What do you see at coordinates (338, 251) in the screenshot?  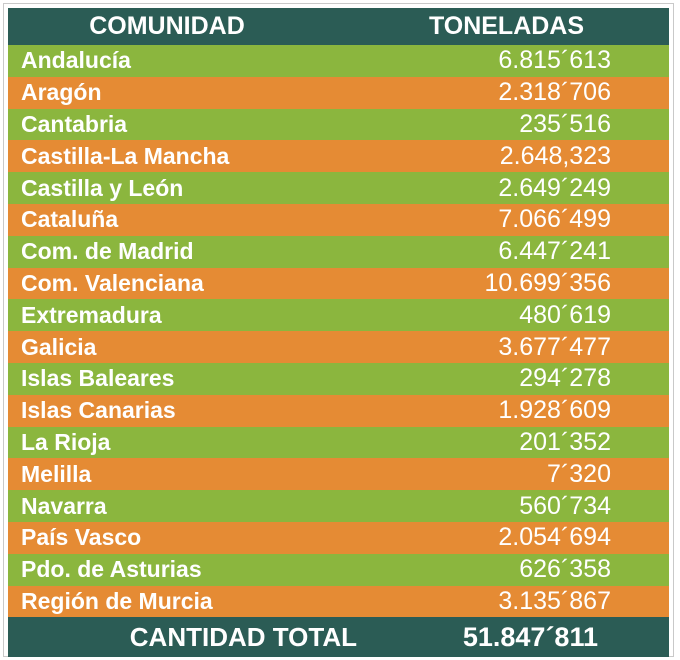 I see `table-row: Com. de Madrid 6.447´241` at bounding box center [338, 251].